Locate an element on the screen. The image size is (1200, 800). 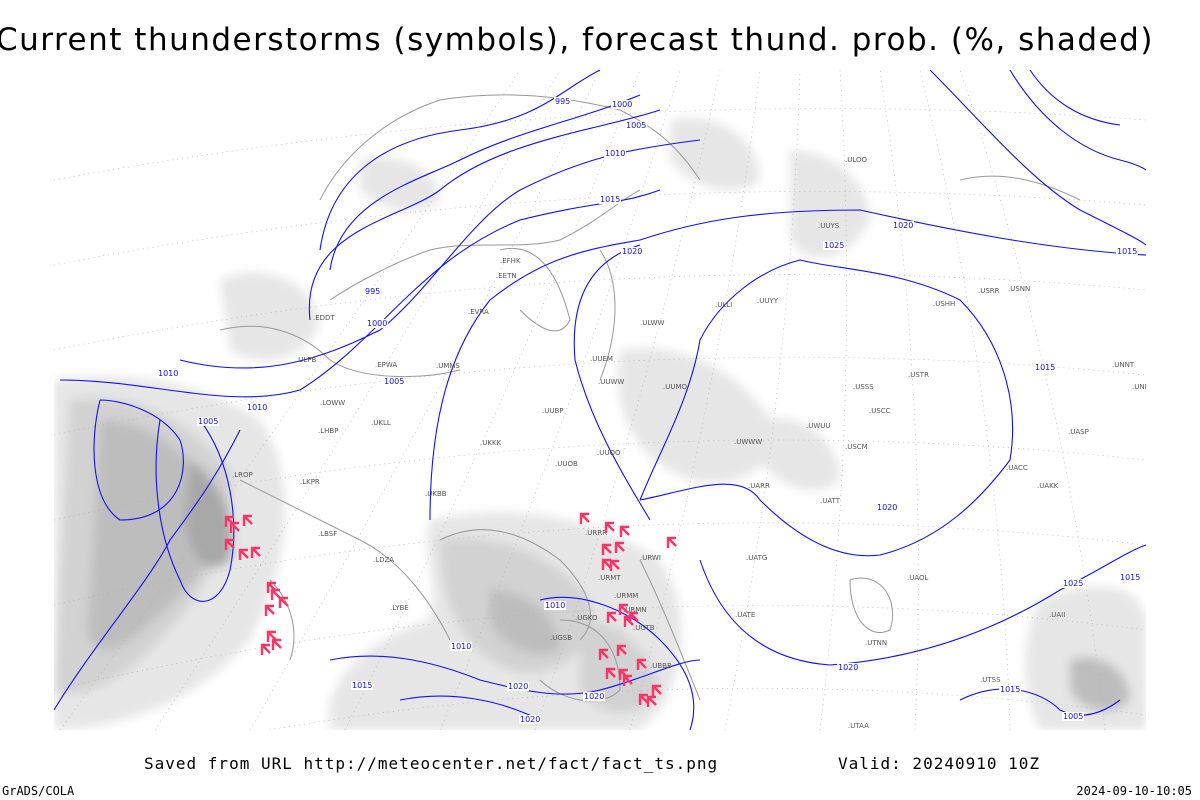
station-label: .LBSF is located at coordinates (327, 534).